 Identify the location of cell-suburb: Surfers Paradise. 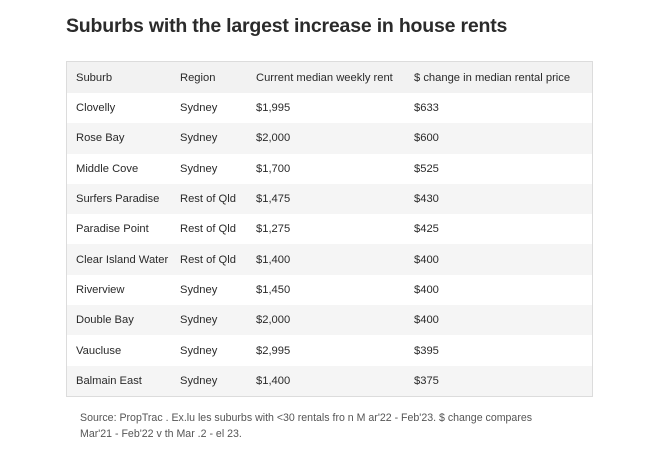
(118, 199).